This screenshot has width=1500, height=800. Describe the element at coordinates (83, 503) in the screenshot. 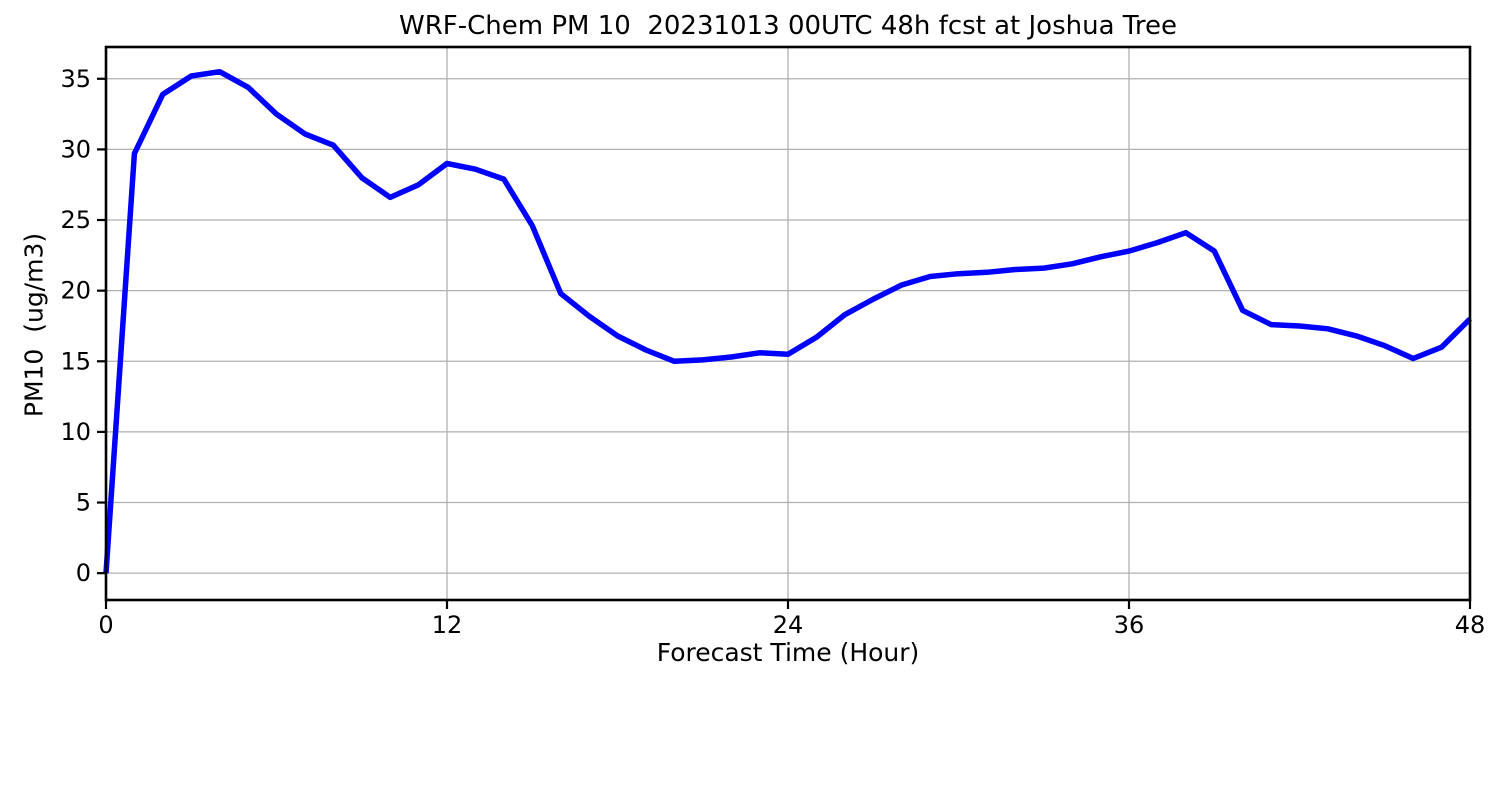

I see `y-tick-label: 5` at that location.